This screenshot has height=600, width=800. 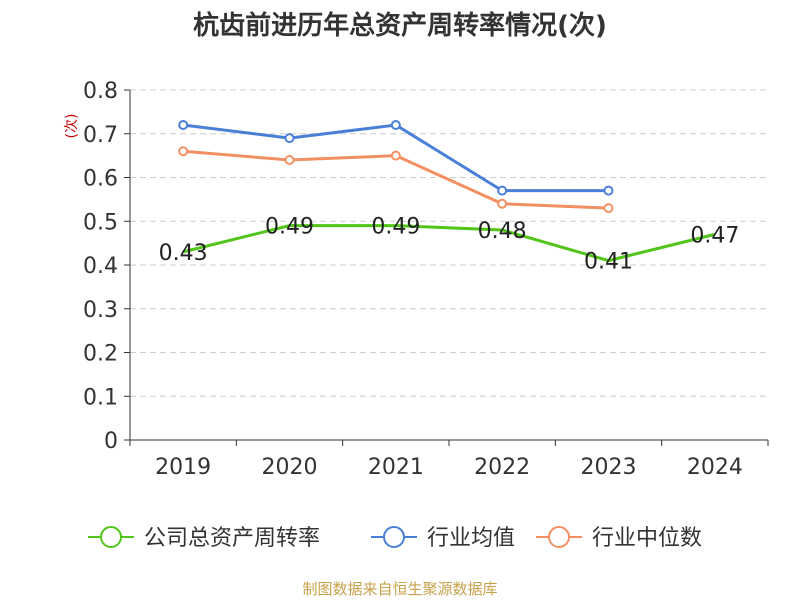 I want to click on series-line, so click(x=449, y=243).